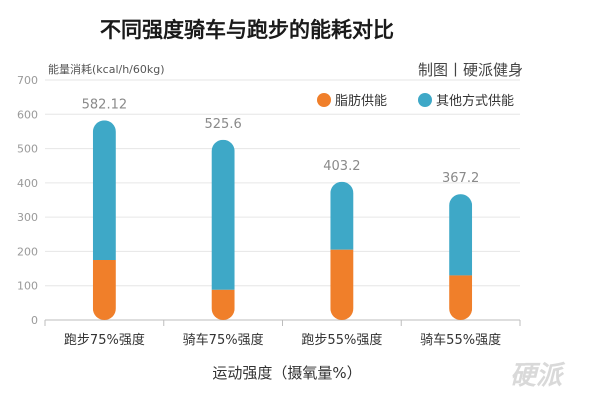 Image resolution: width=600 pixels, height=401 pixels. I want to click on y-tick-label: 500, so click(27, 149).